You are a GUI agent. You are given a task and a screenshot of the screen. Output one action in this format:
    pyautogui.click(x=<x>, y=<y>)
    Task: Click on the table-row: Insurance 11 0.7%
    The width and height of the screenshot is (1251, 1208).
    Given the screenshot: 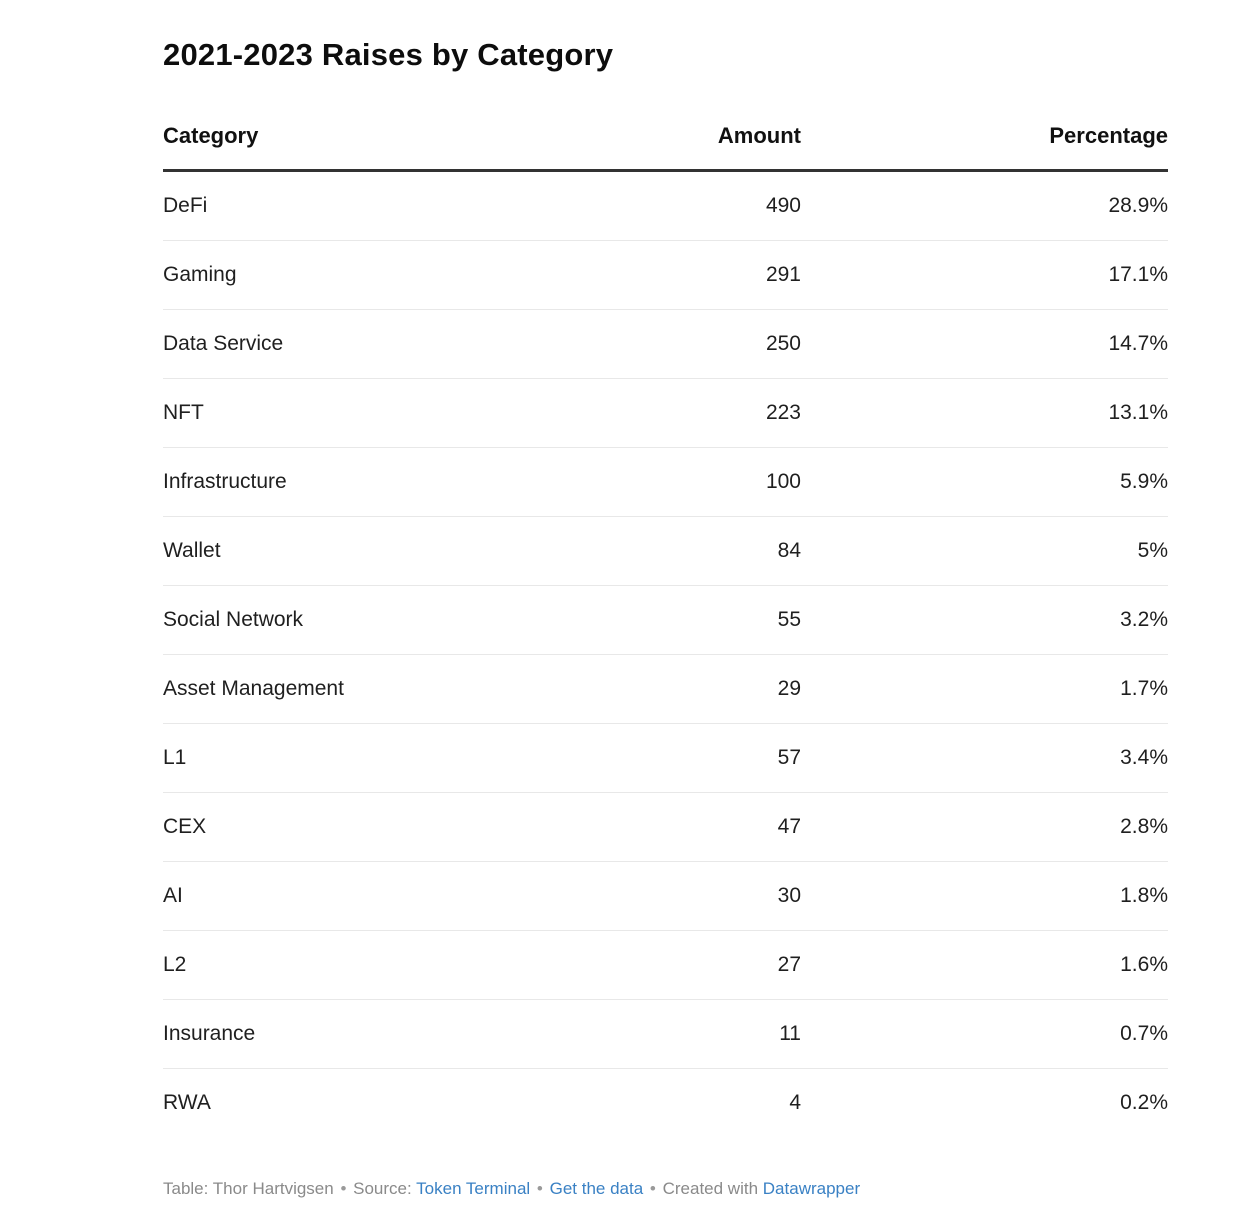 What is the action you would take?
    pyautogui.click(x=665, y=1034)
    